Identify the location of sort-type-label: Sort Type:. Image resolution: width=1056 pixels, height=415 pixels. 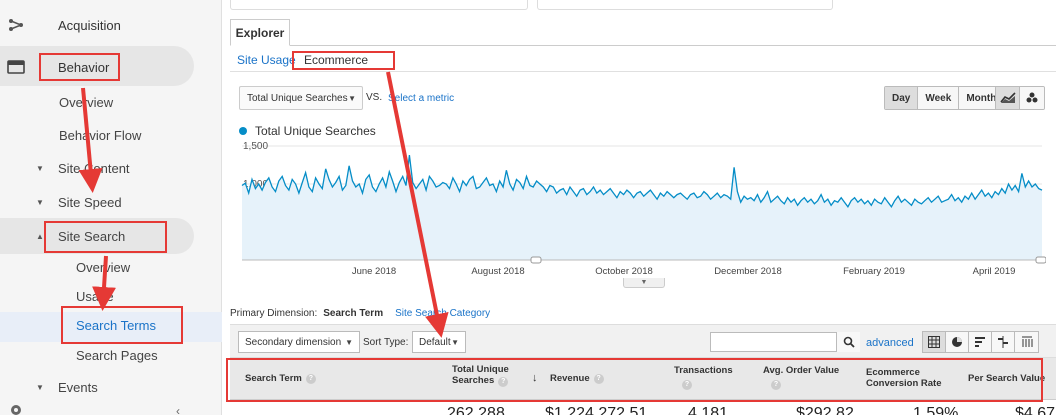
(386, 342).